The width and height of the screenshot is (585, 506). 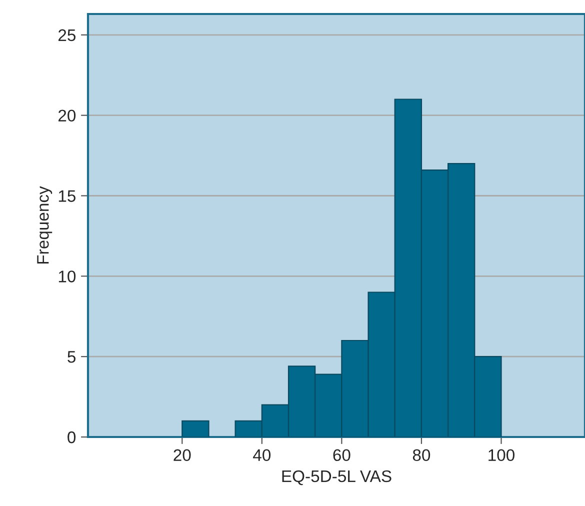 What do you see at coordinates (72, 437) in the screenshot?
I see `y-tick-label: 0` at bounding box center [72, 437].